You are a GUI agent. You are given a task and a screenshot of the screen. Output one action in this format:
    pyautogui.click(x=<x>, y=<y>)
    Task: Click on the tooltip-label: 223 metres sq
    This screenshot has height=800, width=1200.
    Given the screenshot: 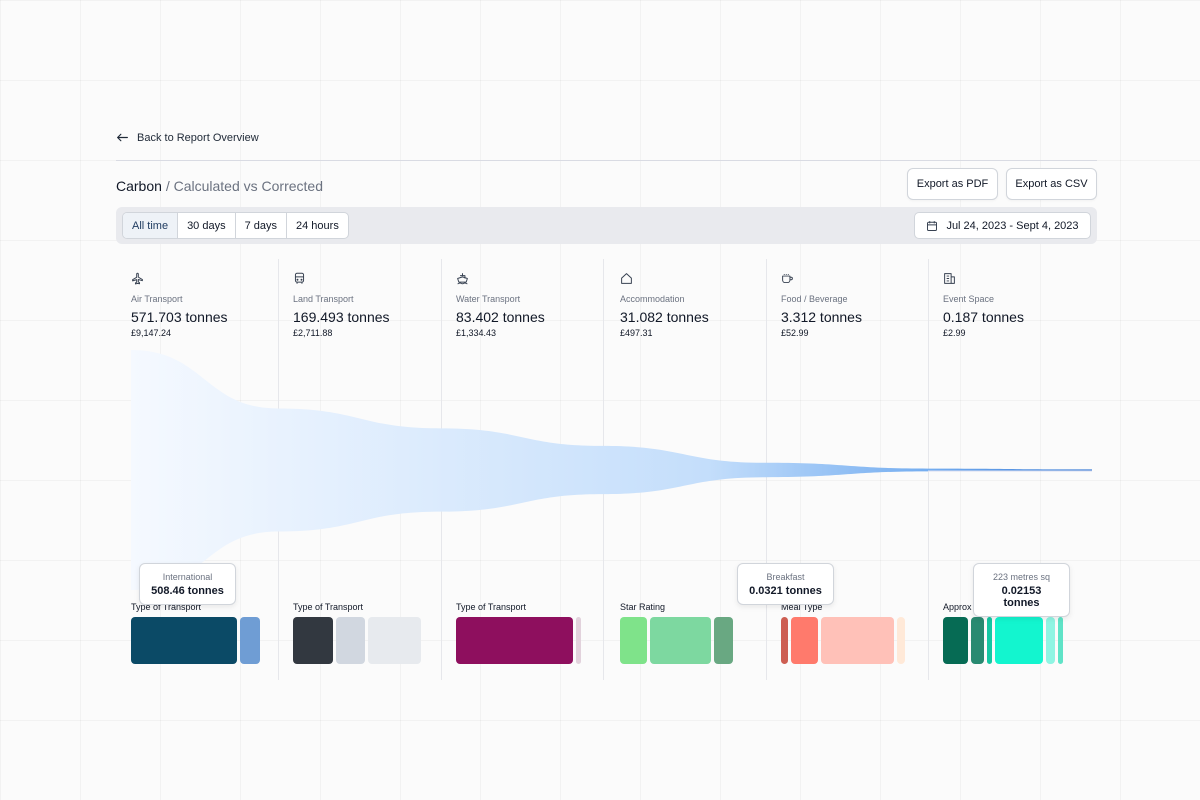 What is the action you would take?
    pyautogui.click(x=1021, y=577)
    